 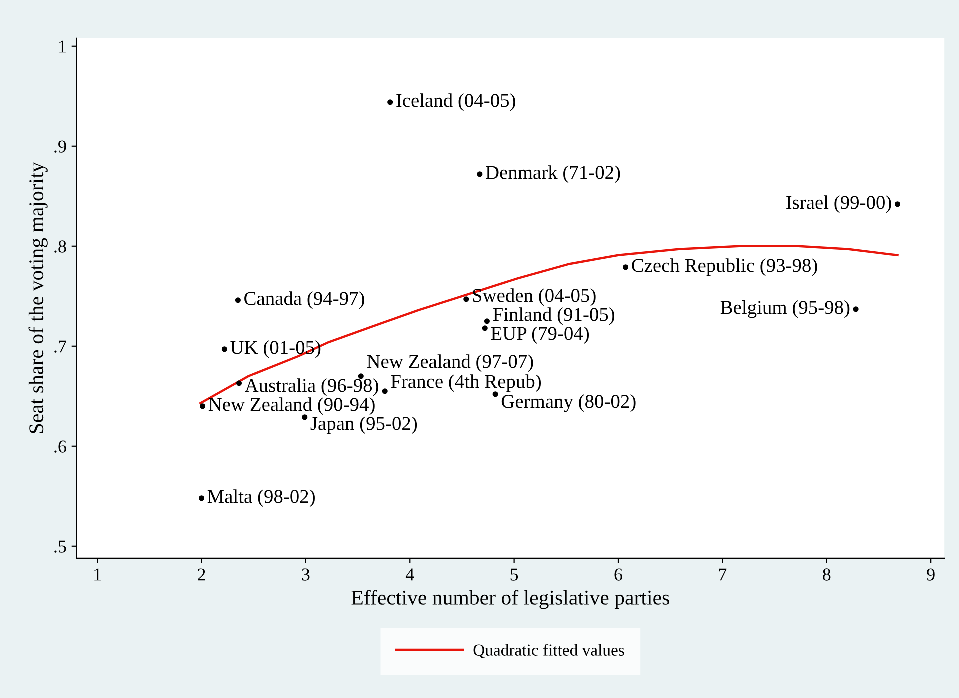 I want to click on series-label: Czech Republic (93-98), so click(x=725, y=267).